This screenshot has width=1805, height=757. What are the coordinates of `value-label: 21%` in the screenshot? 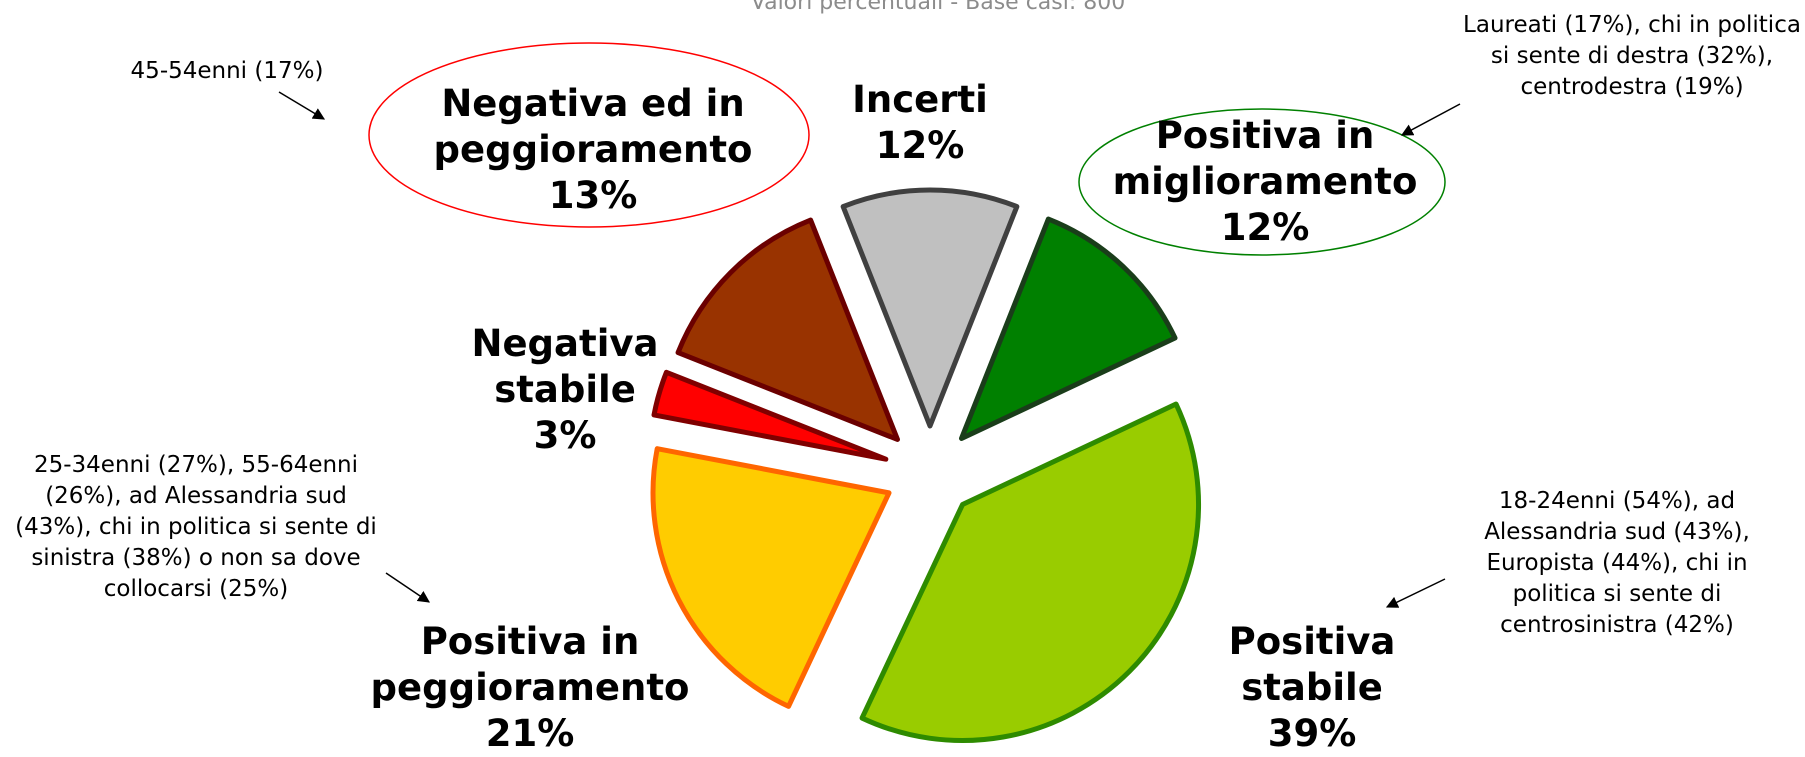 It's located at (530, 733).